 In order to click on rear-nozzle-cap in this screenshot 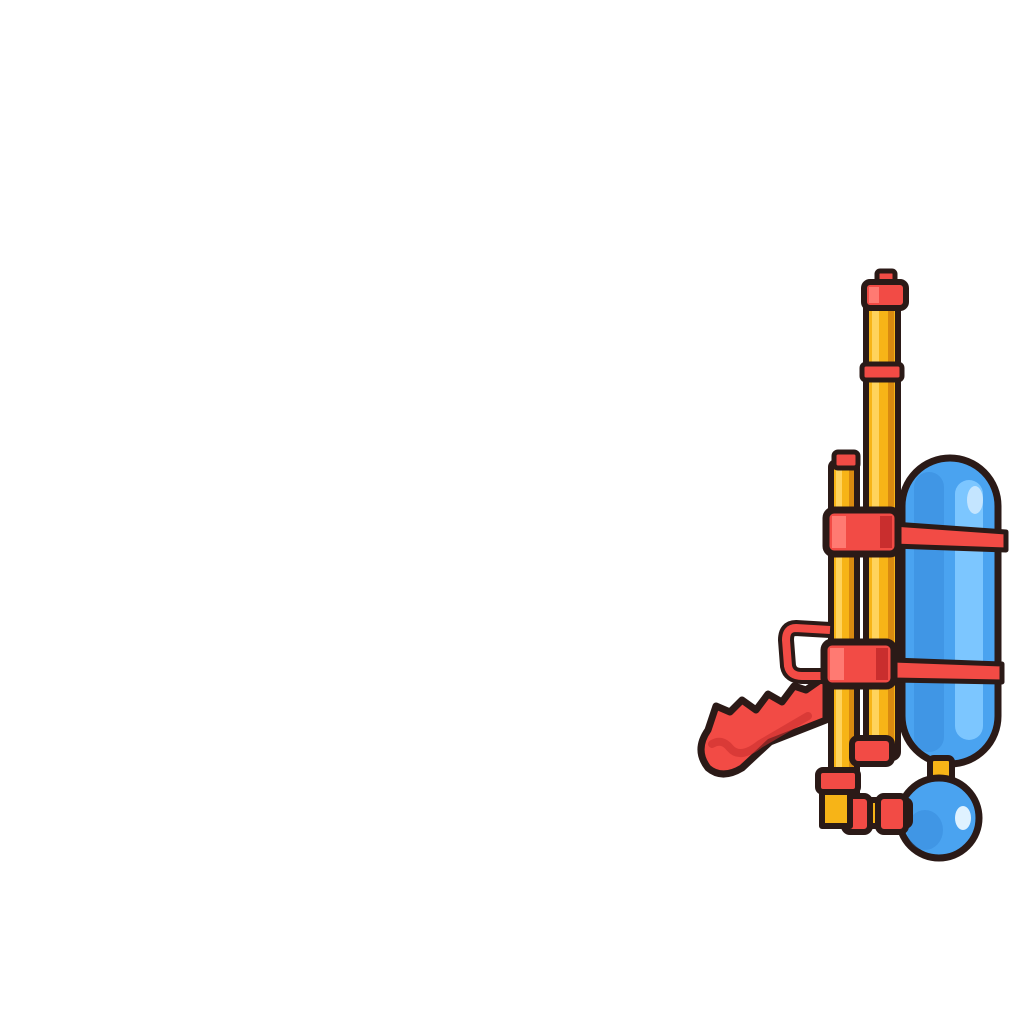, I will do `click(846, 460)`.